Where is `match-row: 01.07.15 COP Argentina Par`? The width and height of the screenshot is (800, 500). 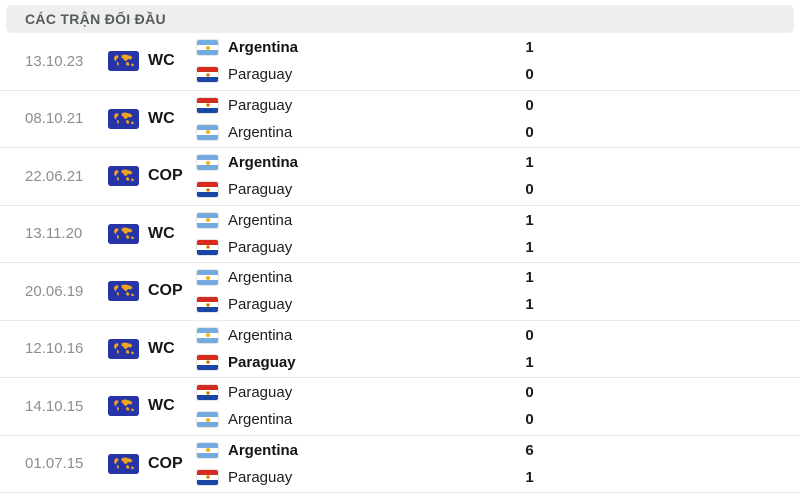 match-row: 01.07.15 COP Argentina Par is located at coordinates (400, 464).